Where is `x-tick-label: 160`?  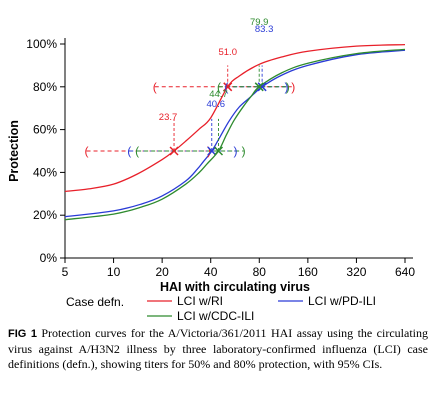
x-tick-label: 160 is located at coordinates (308, 272).